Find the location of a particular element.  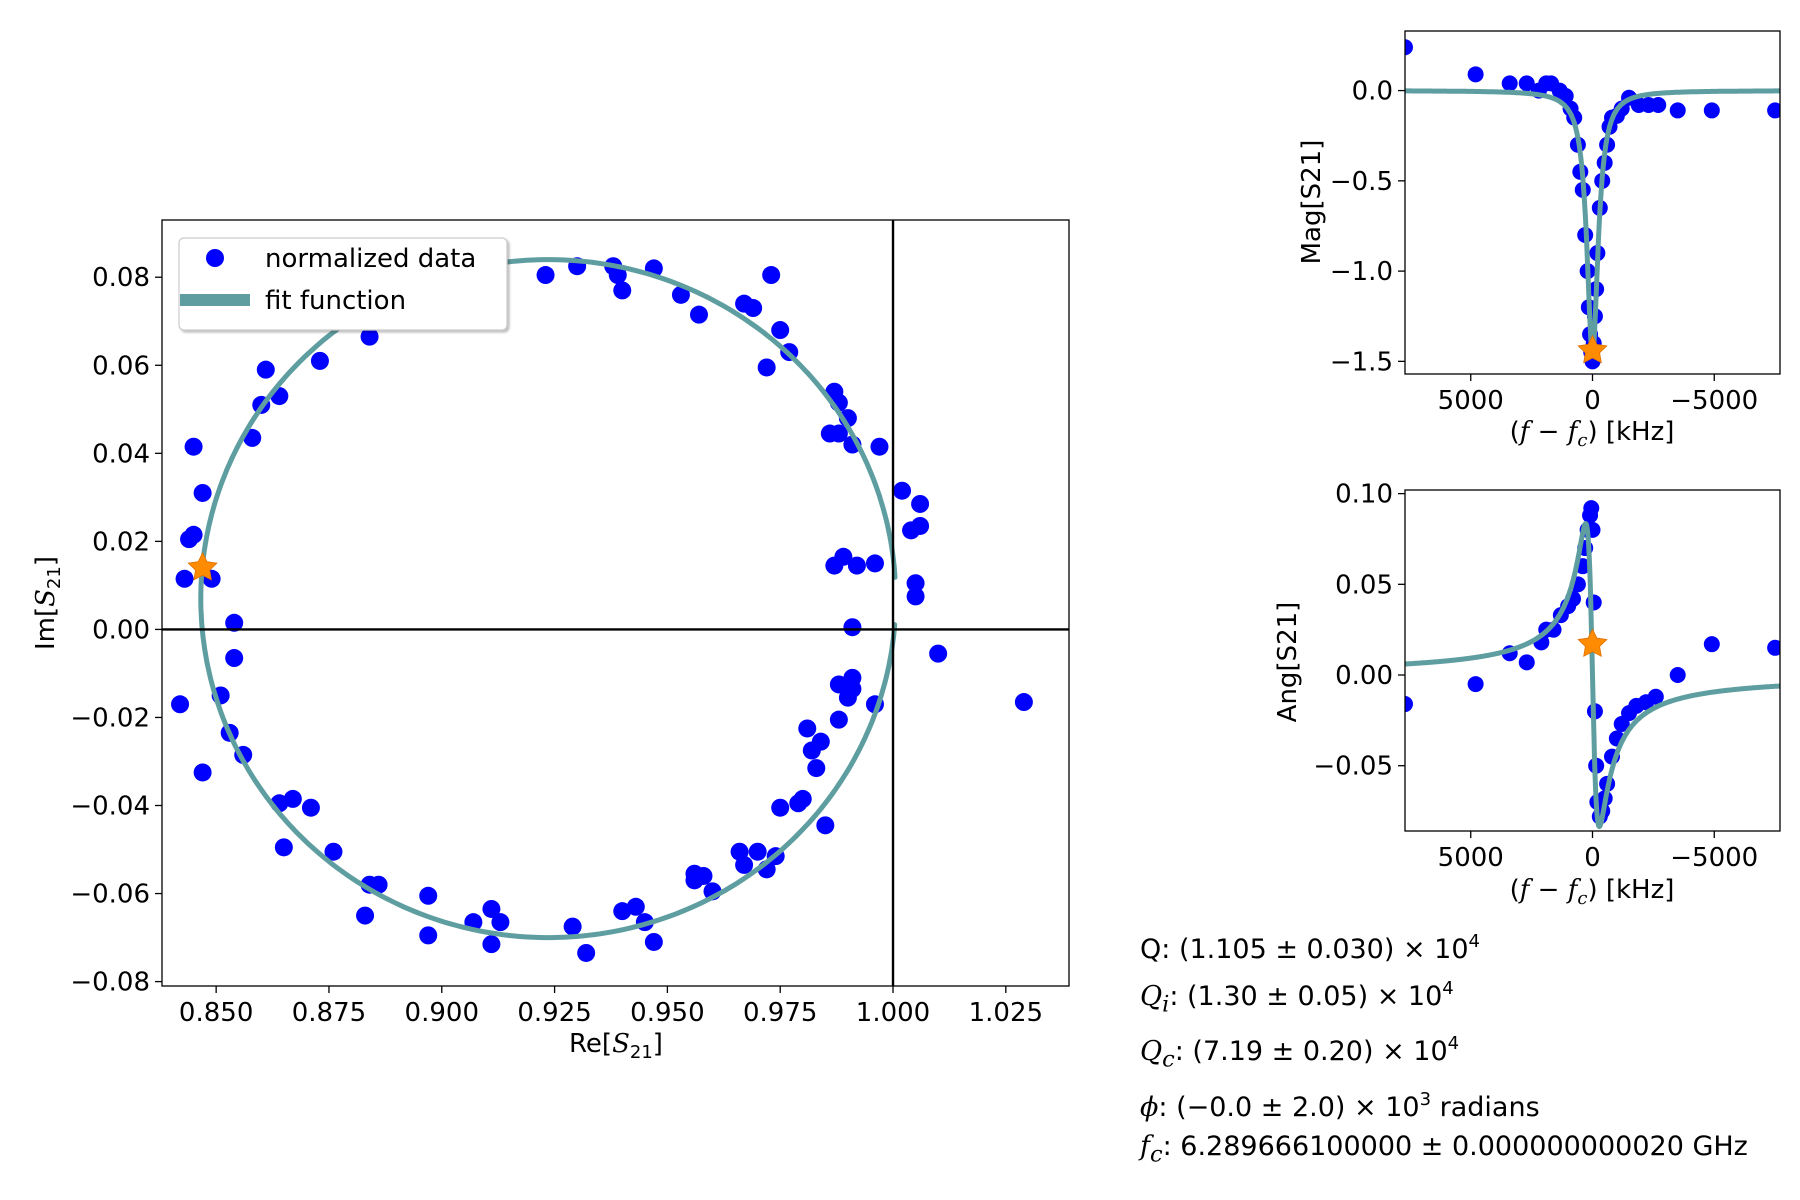

main-y-tick-label: −0.04 is located at coordinates (110, 807).